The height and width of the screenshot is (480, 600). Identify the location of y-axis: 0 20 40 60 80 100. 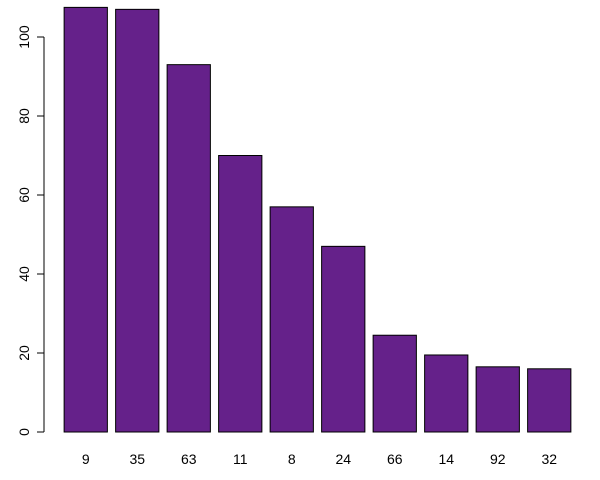
(30, 230).